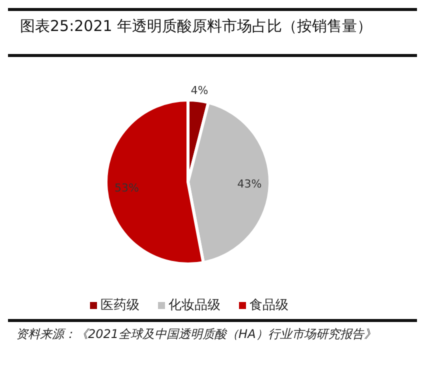 This screenshot has width=425, height=389. Describe the element at coordinates (212, 22) in the screenshot. I see `chart-title: 图表25:2021 年透明质酸原料市场占比（按销售量）` at that location.